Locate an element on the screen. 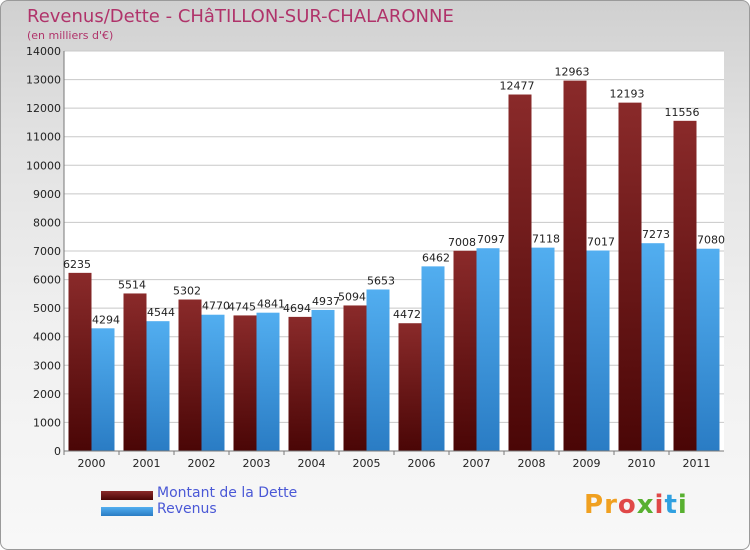  data-label-revenus: 4770 is located at coordinates (216, 306).